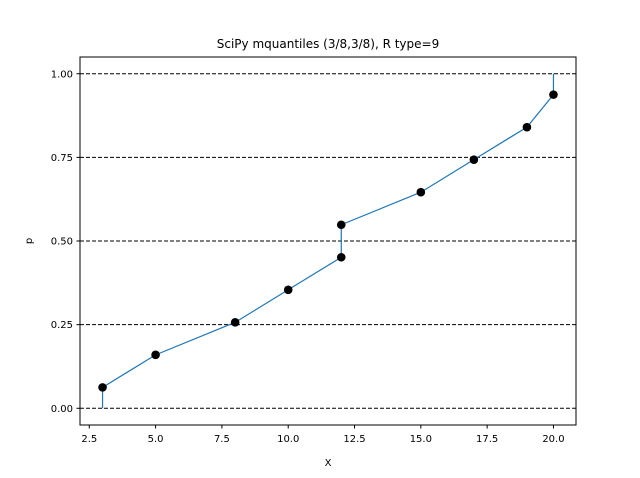 Image resolution: width=640 pixels, height=478 pixels. I want to click on y-tick-label: 0.75, so click(62, 158).